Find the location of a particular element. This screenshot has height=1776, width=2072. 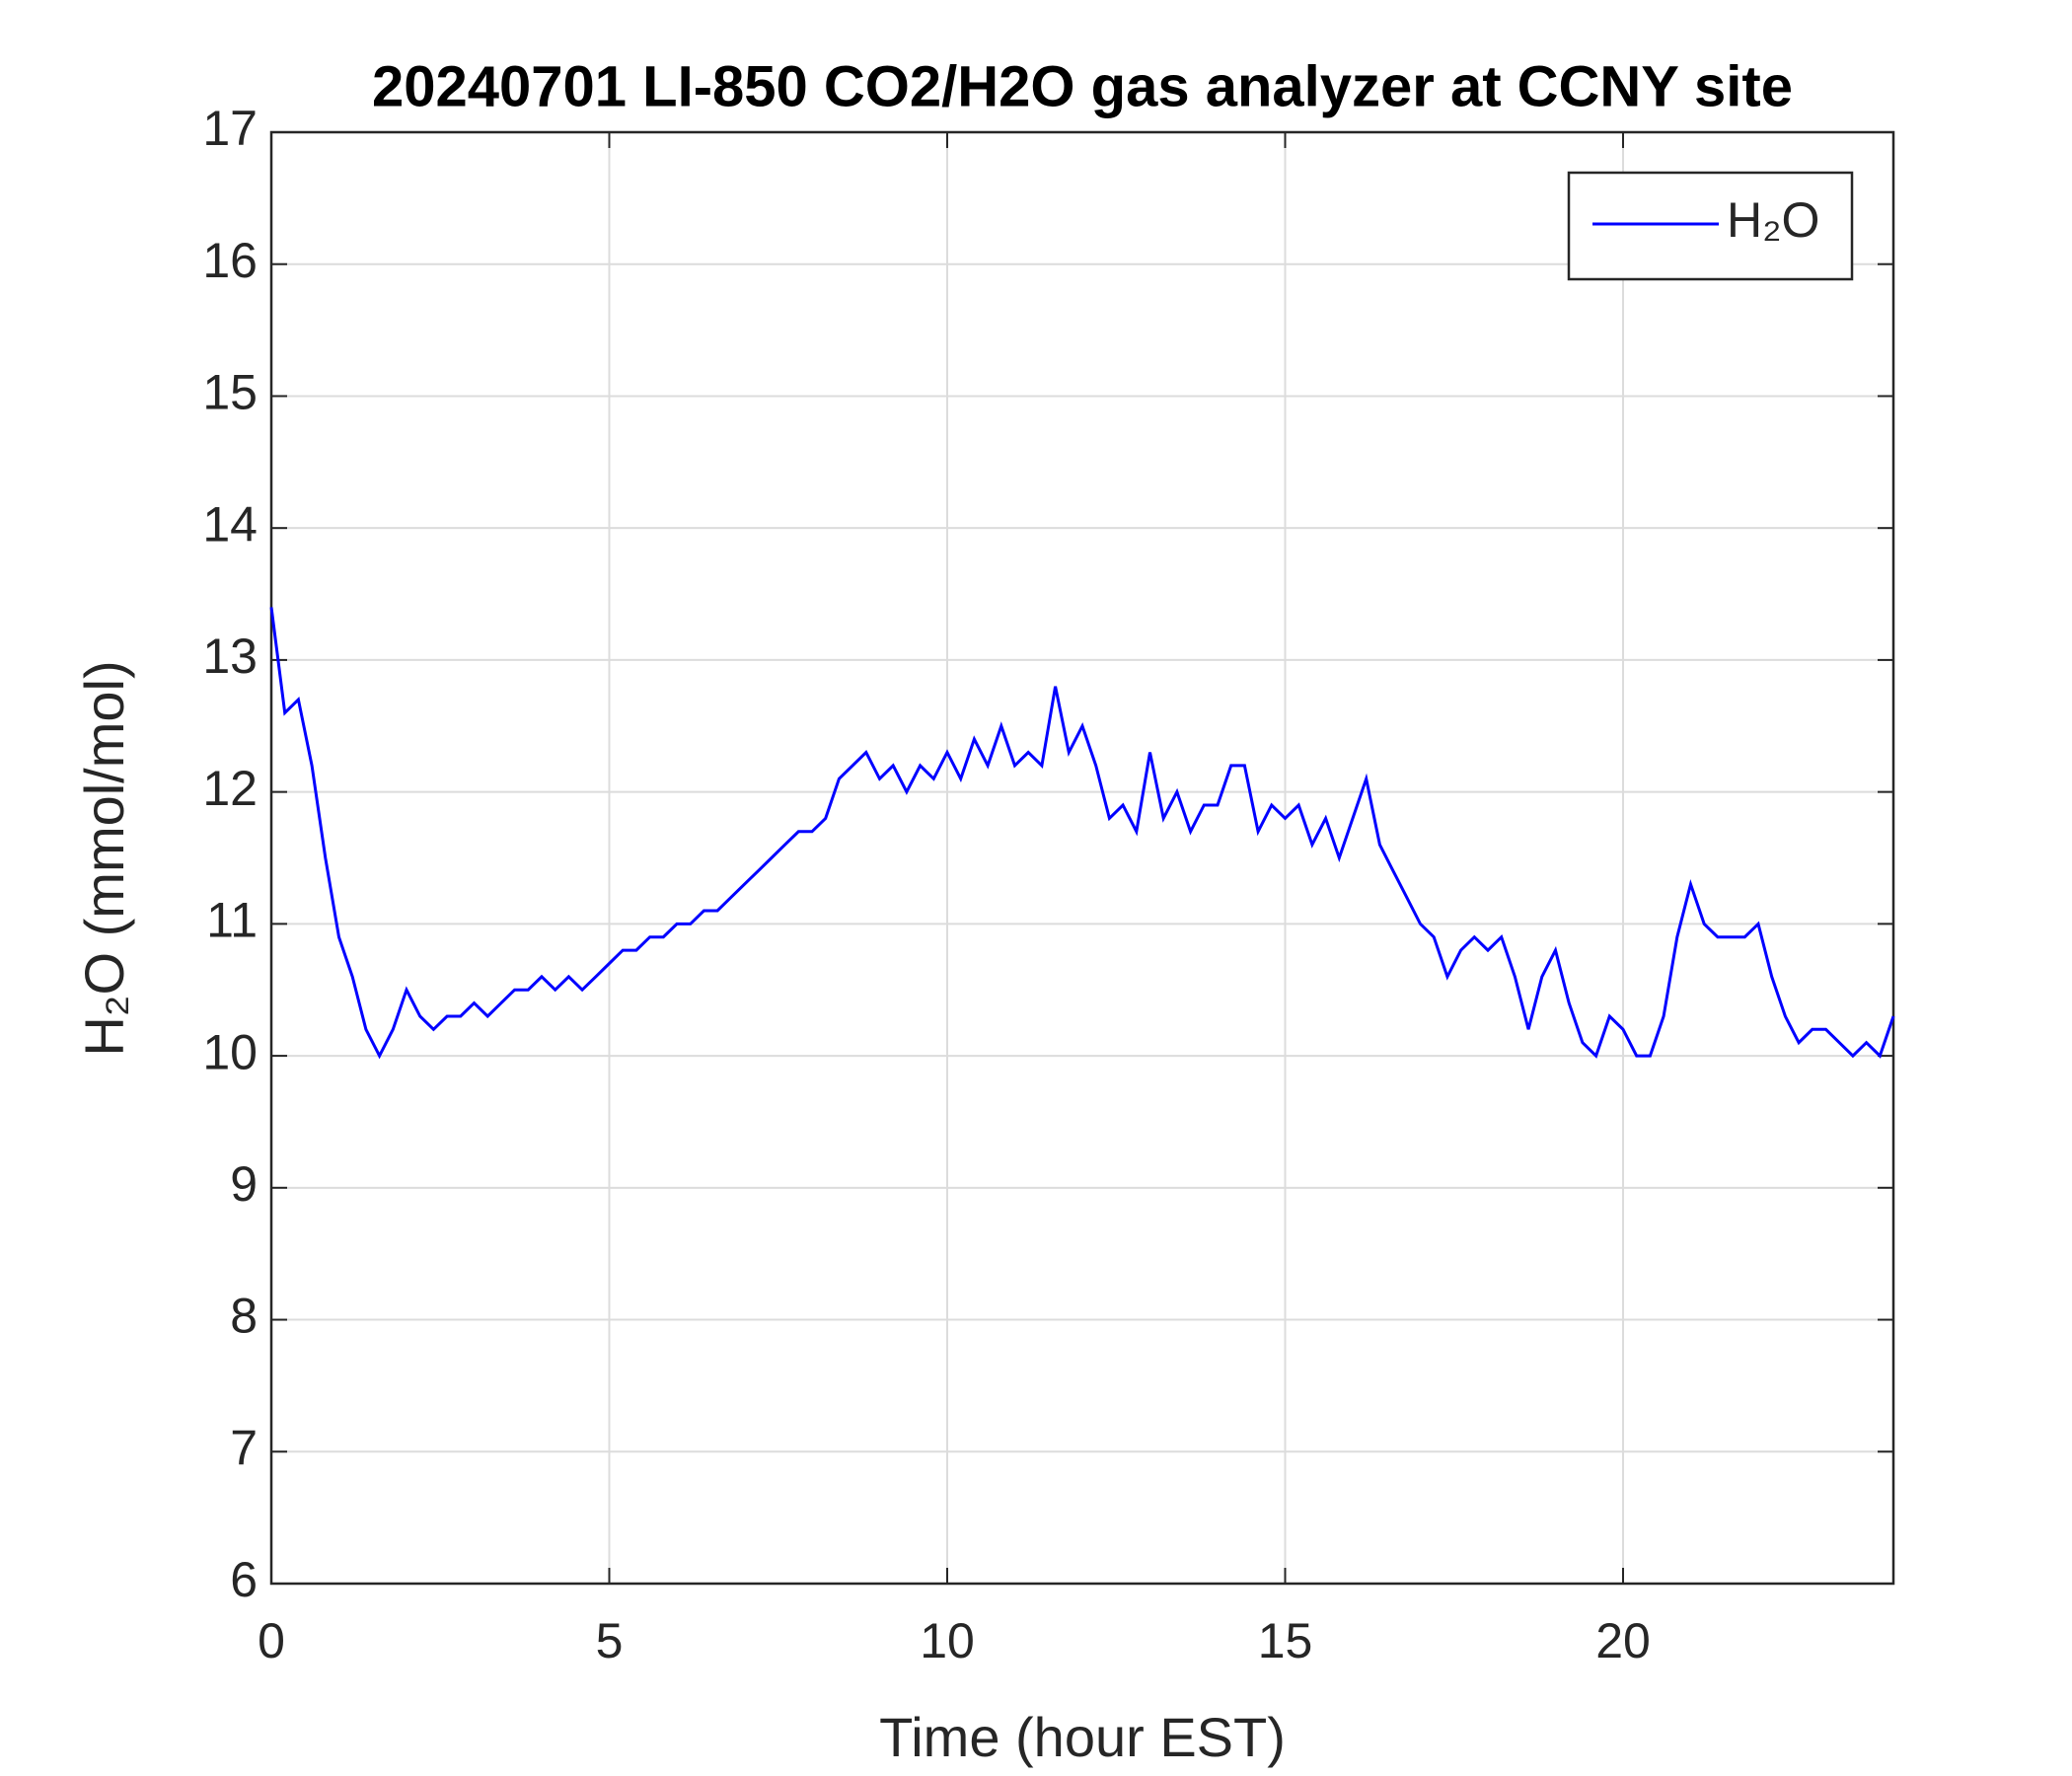

y-tick-label: 16 is located at coordinates (230, 261).